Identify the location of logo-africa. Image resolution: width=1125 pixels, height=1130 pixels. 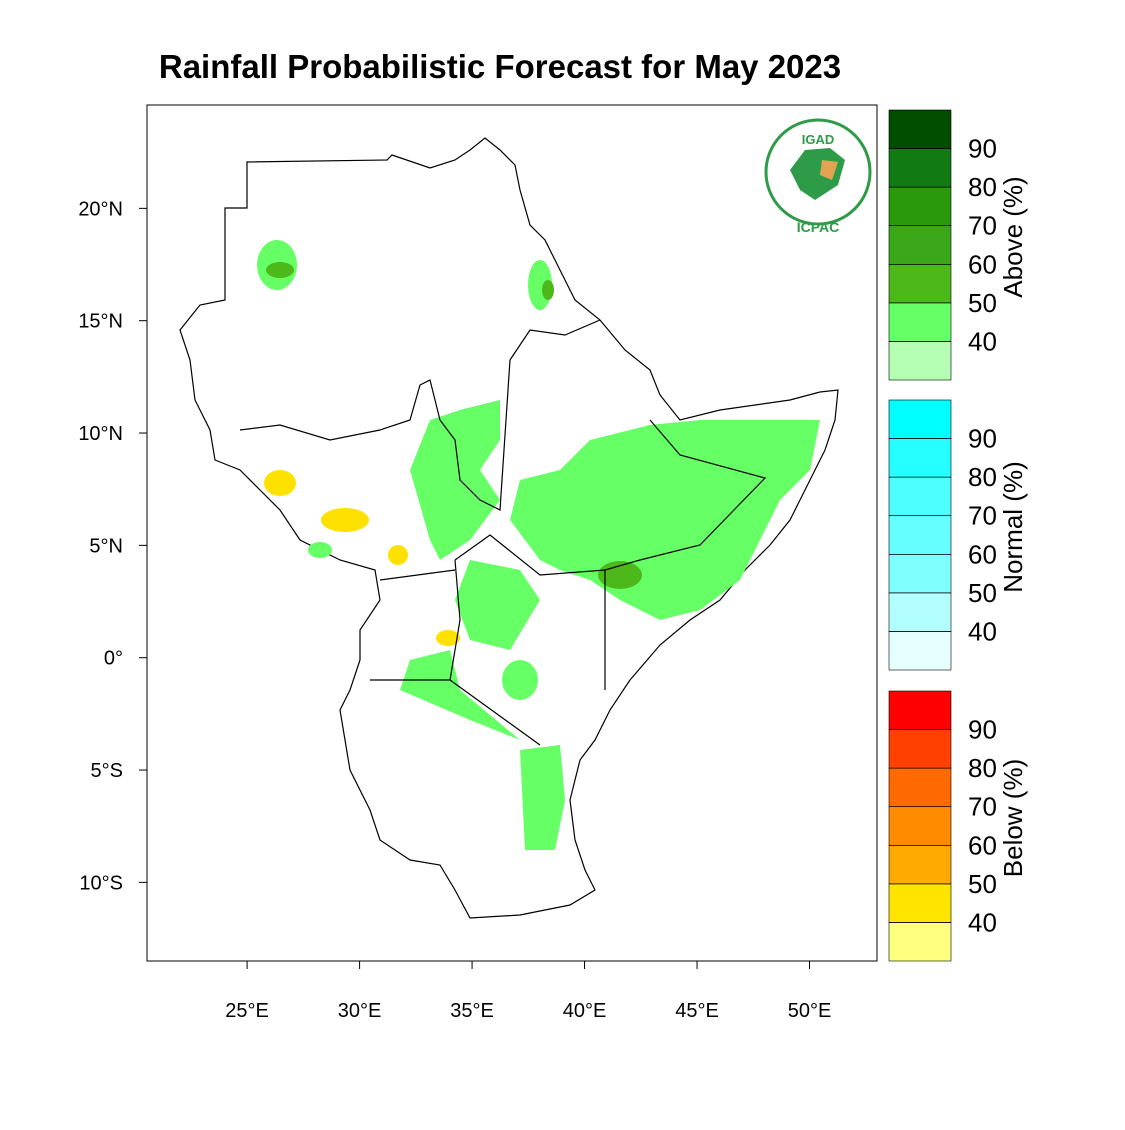
(817, 174).